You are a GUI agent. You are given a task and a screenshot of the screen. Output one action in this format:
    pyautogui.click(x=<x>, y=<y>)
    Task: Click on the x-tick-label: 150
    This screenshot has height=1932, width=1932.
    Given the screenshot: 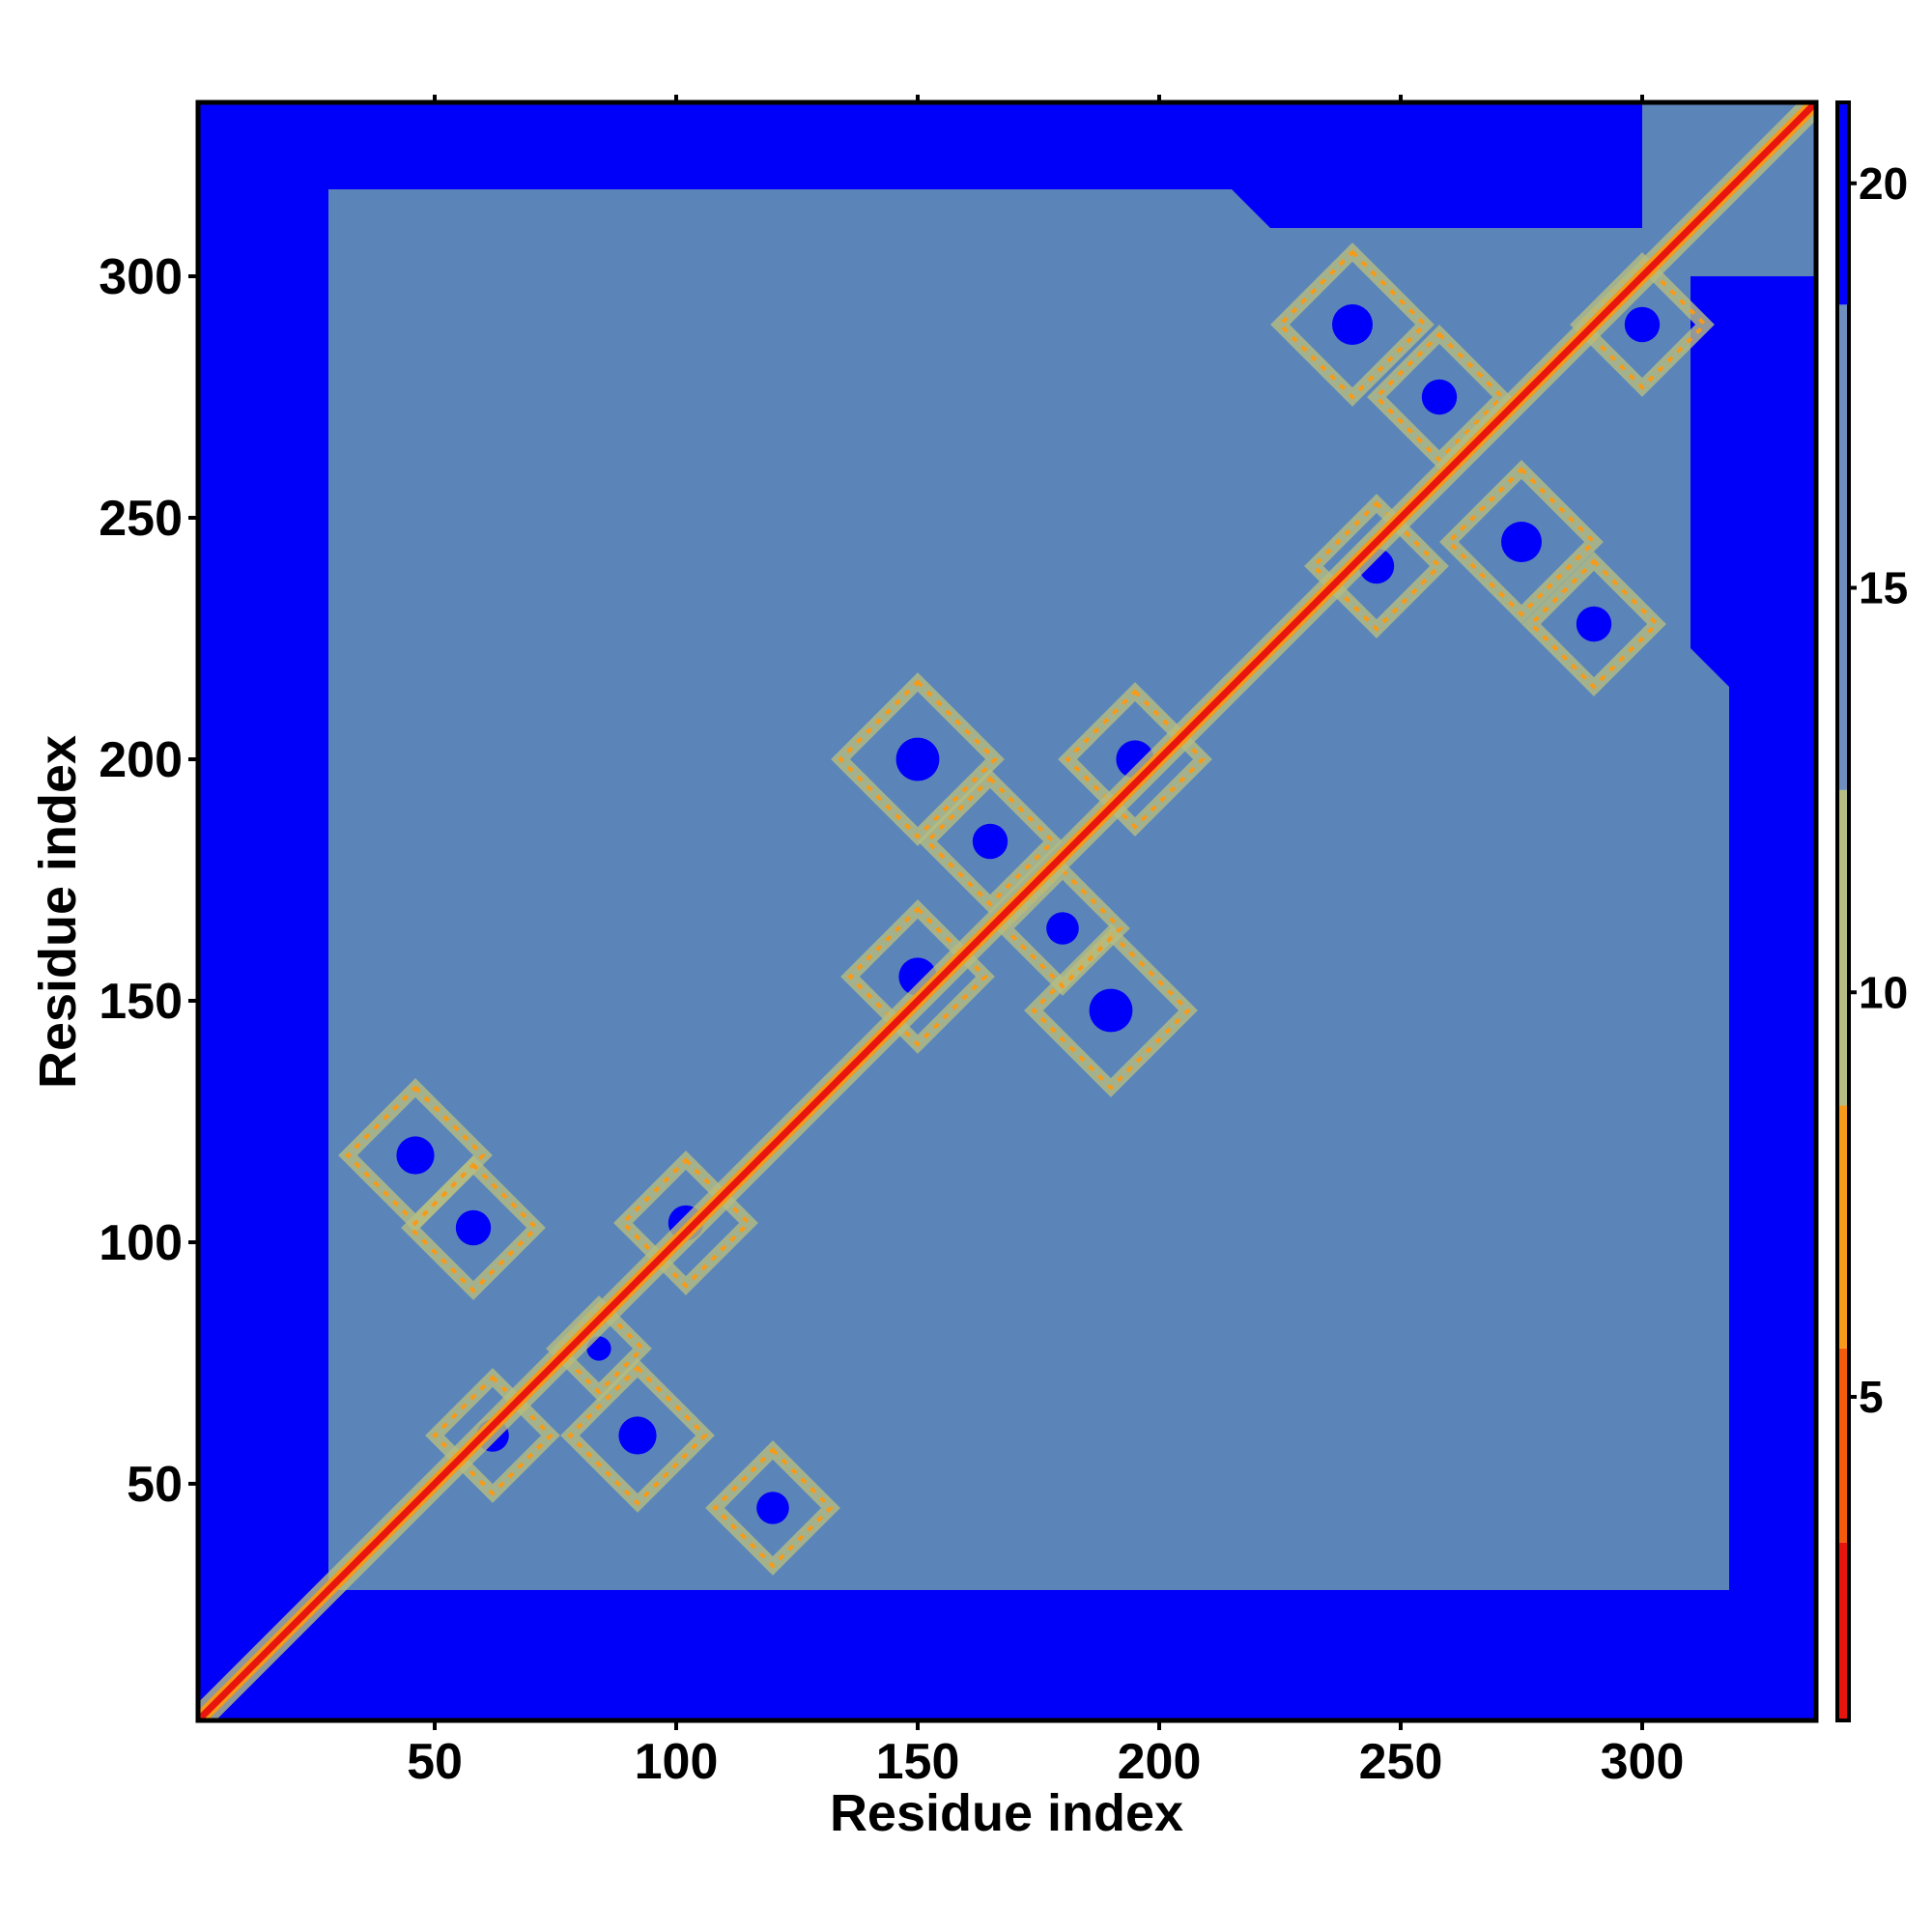 What is the action you would take?
    pyautogui.click(x=918, y=1762)
    